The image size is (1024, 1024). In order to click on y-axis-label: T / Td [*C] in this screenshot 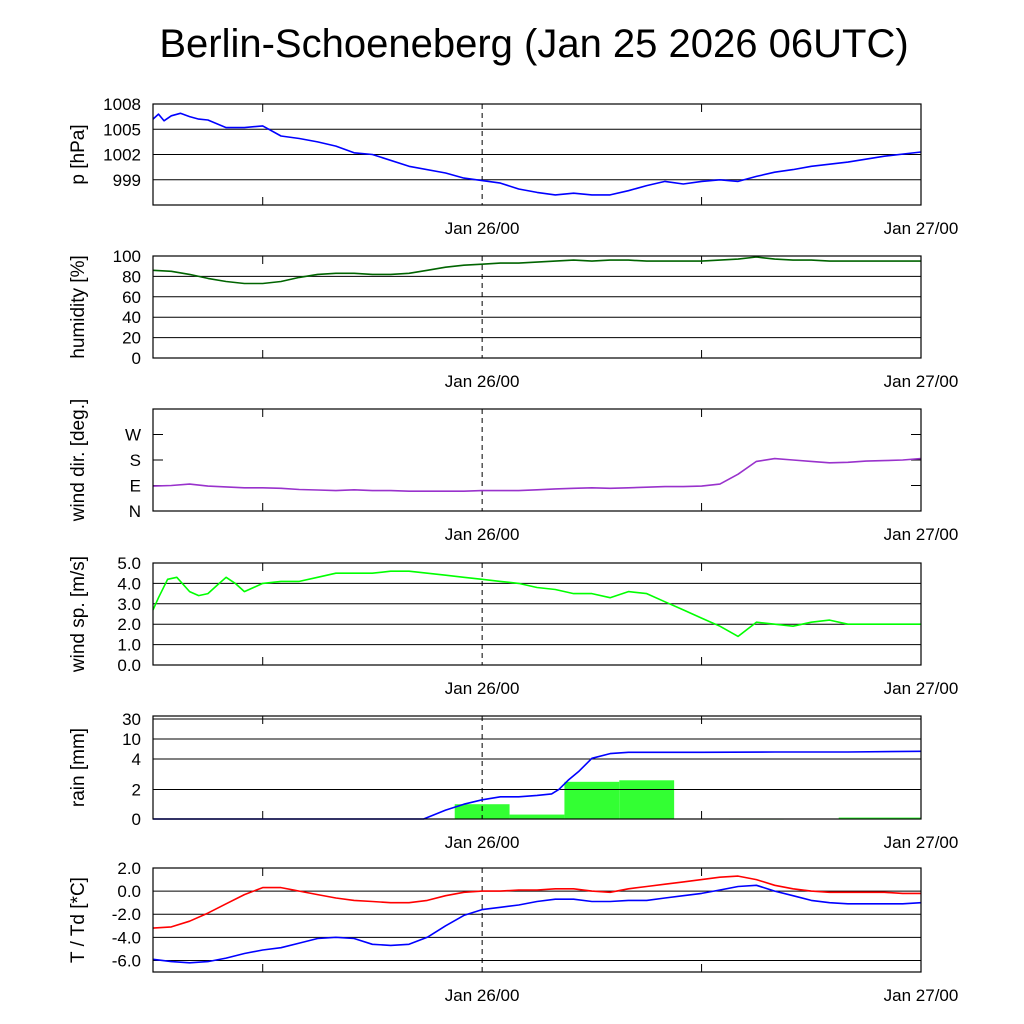, I will do `click(78, 920)`.